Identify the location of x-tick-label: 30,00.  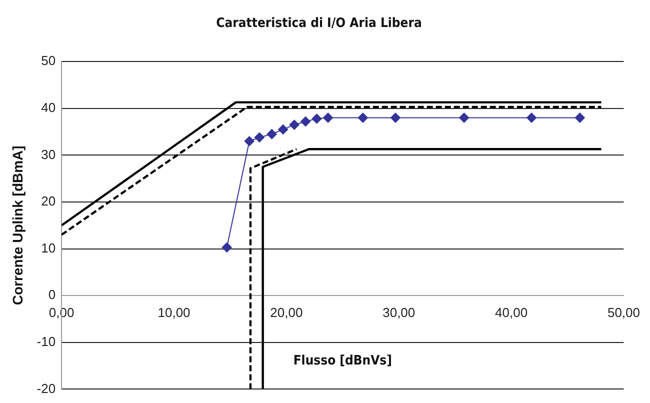
(399, 312).